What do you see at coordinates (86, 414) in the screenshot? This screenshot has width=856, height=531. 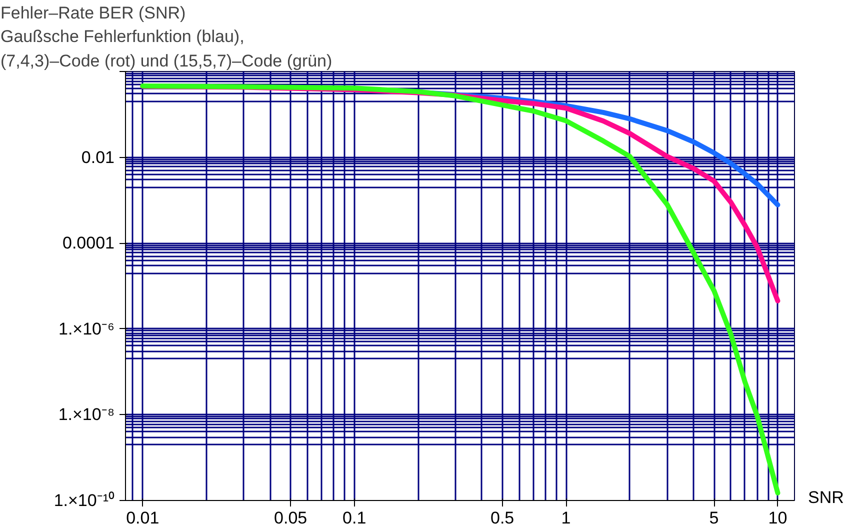 I see `y-tick-label: 1.×10⁻⁸` at bounding box center [86, 414].